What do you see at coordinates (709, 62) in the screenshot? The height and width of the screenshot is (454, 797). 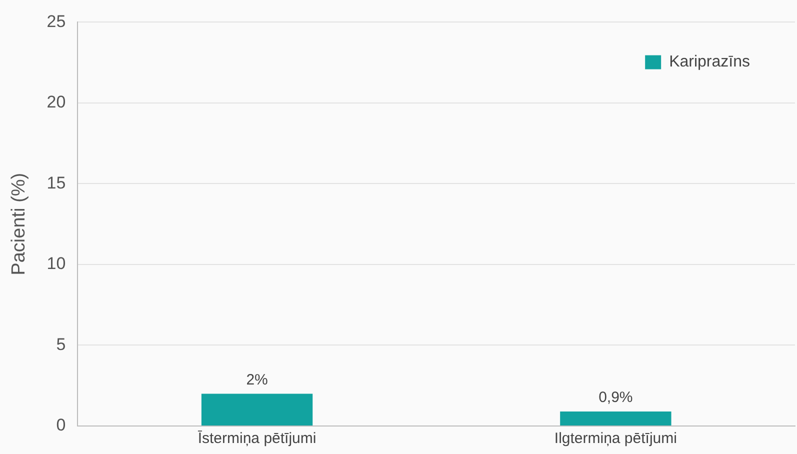 I see `legend-label: Kariprazīns` at bounding box center [709, 62].